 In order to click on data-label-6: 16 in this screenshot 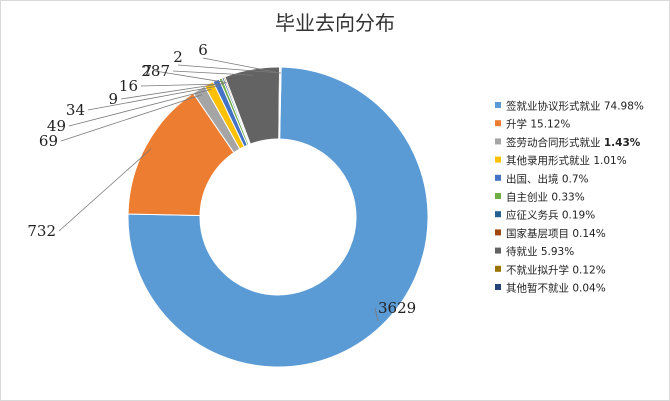, I will do `click(128, 86)`.